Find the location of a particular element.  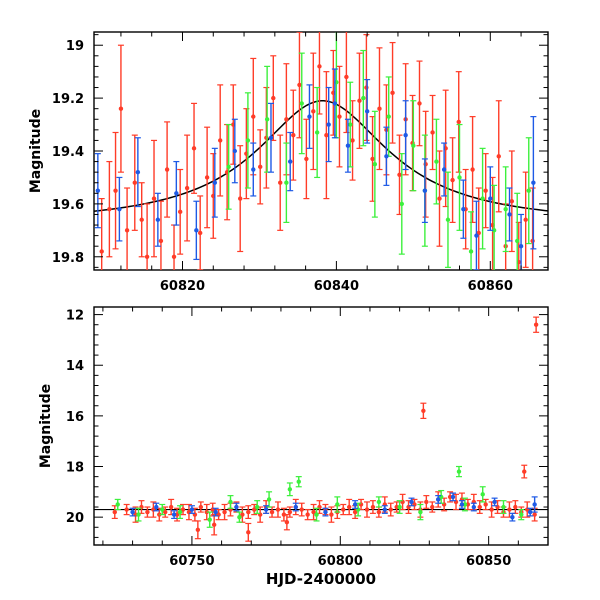

model-curve is located at coordinates (321, 156).